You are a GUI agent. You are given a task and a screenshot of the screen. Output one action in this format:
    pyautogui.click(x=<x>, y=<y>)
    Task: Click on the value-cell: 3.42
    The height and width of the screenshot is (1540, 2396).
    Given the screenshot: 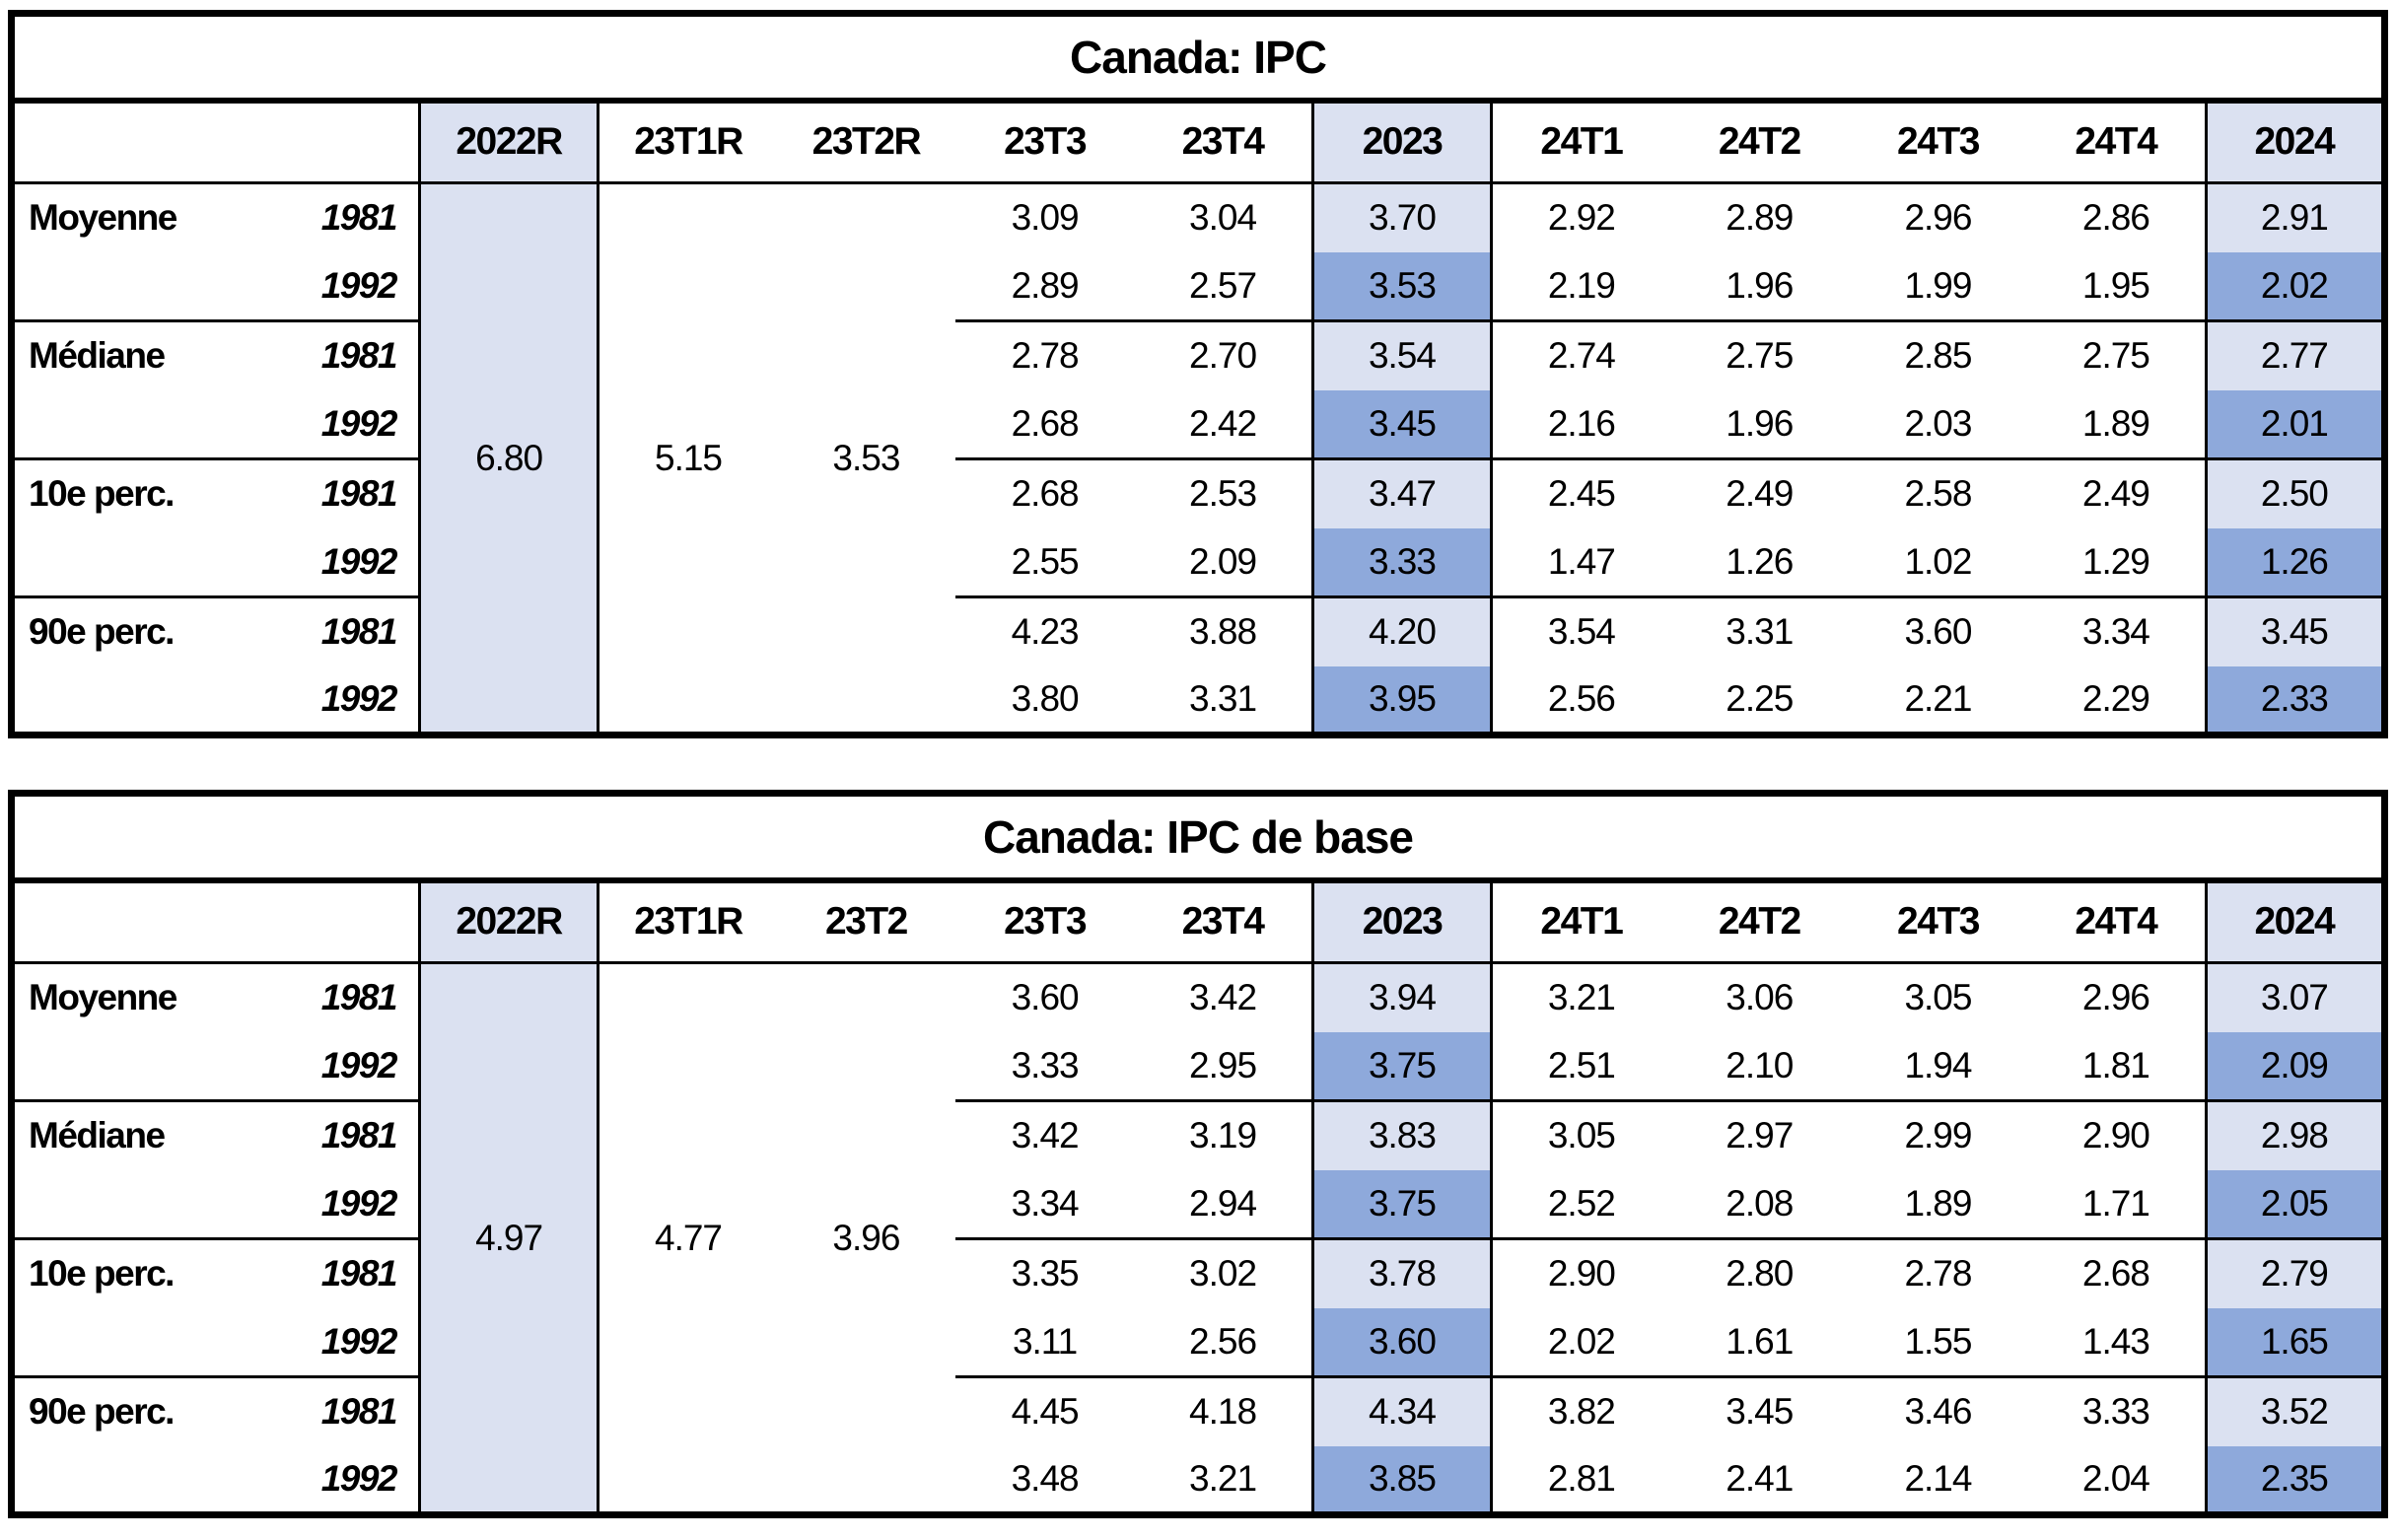 What is the action you would take?
    pyautogui.click(x=1223, y=997)
    